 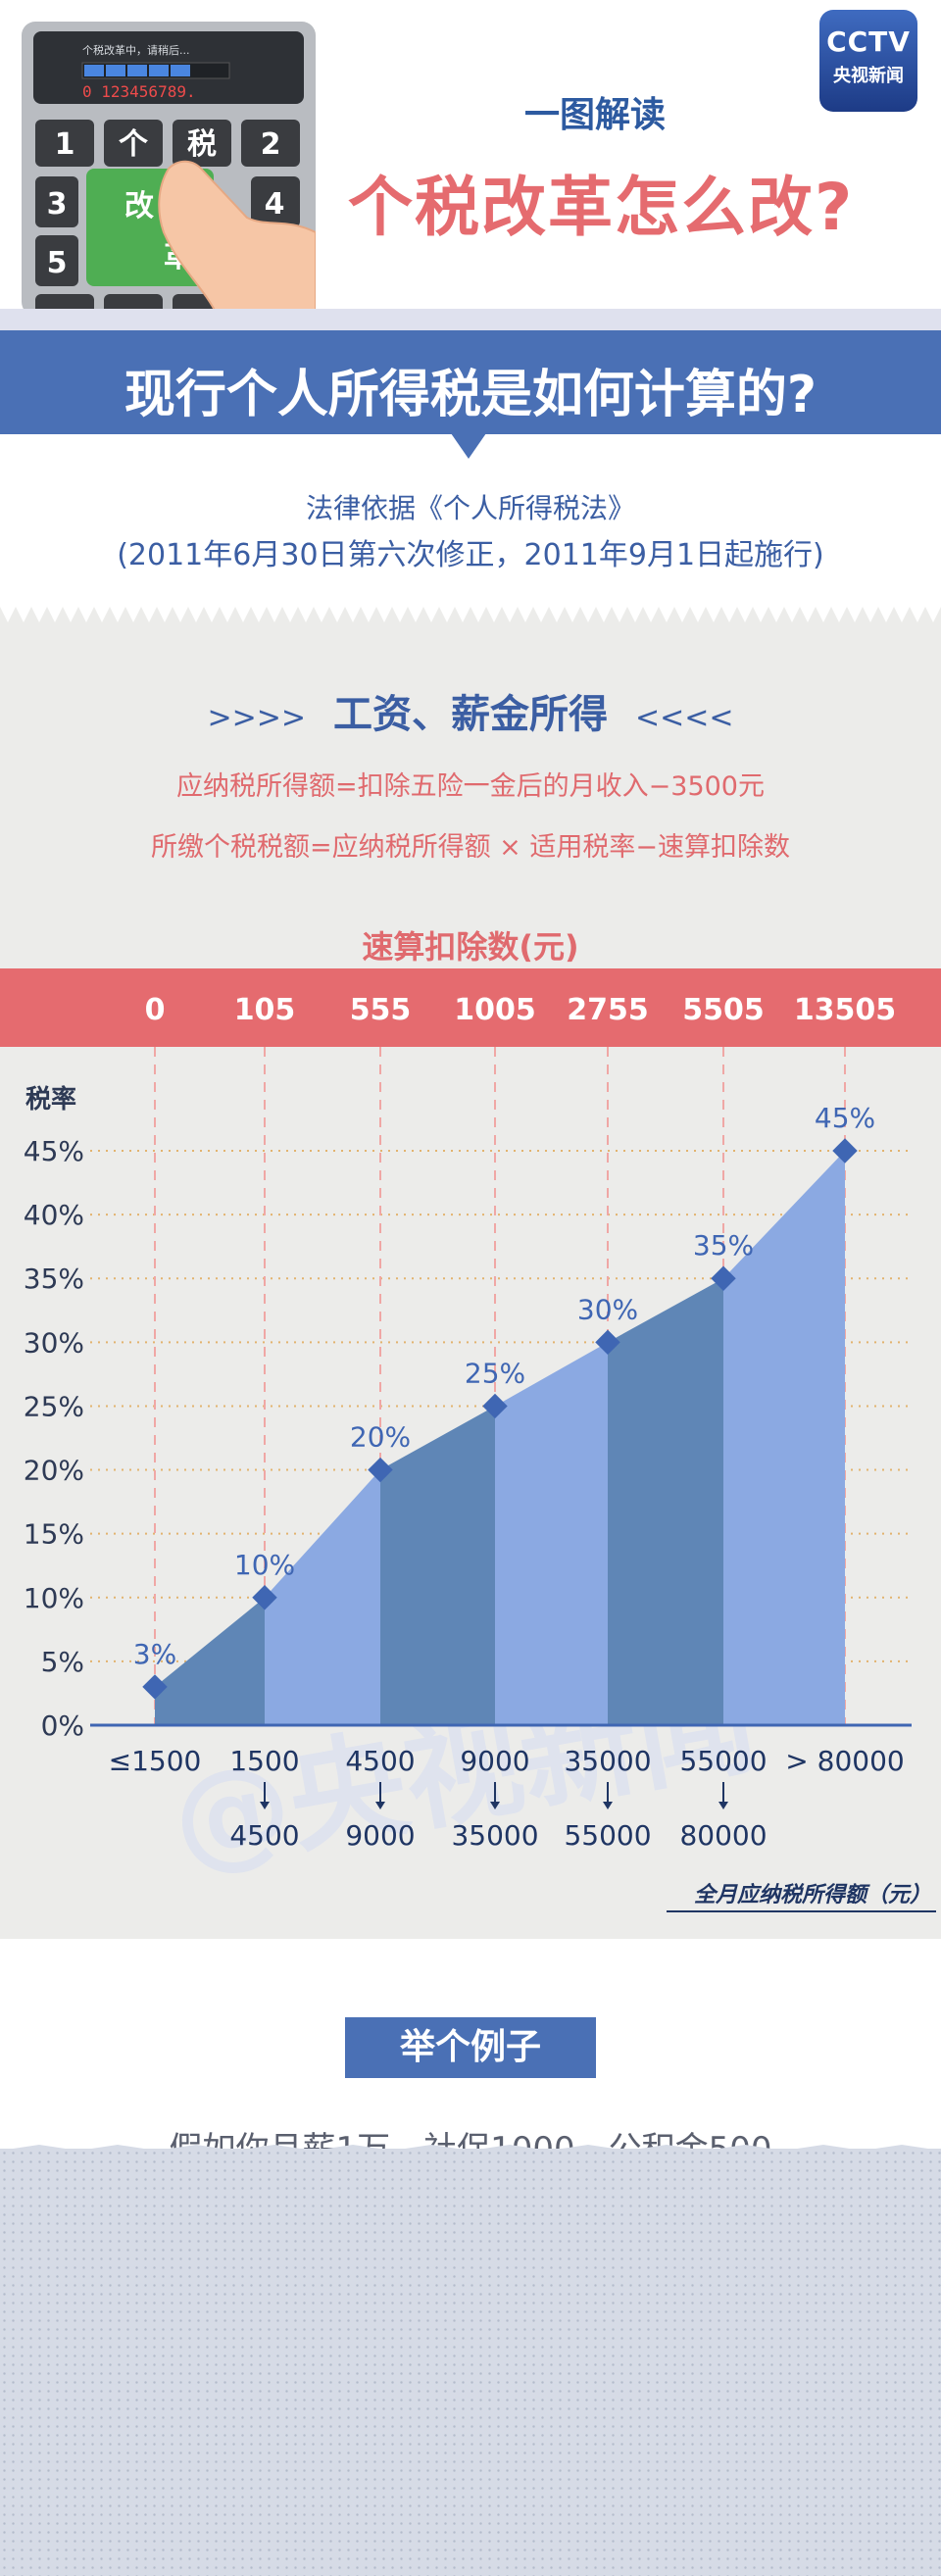 I want to click on x-tick-label: 1500, so click(x=264, y=1761).